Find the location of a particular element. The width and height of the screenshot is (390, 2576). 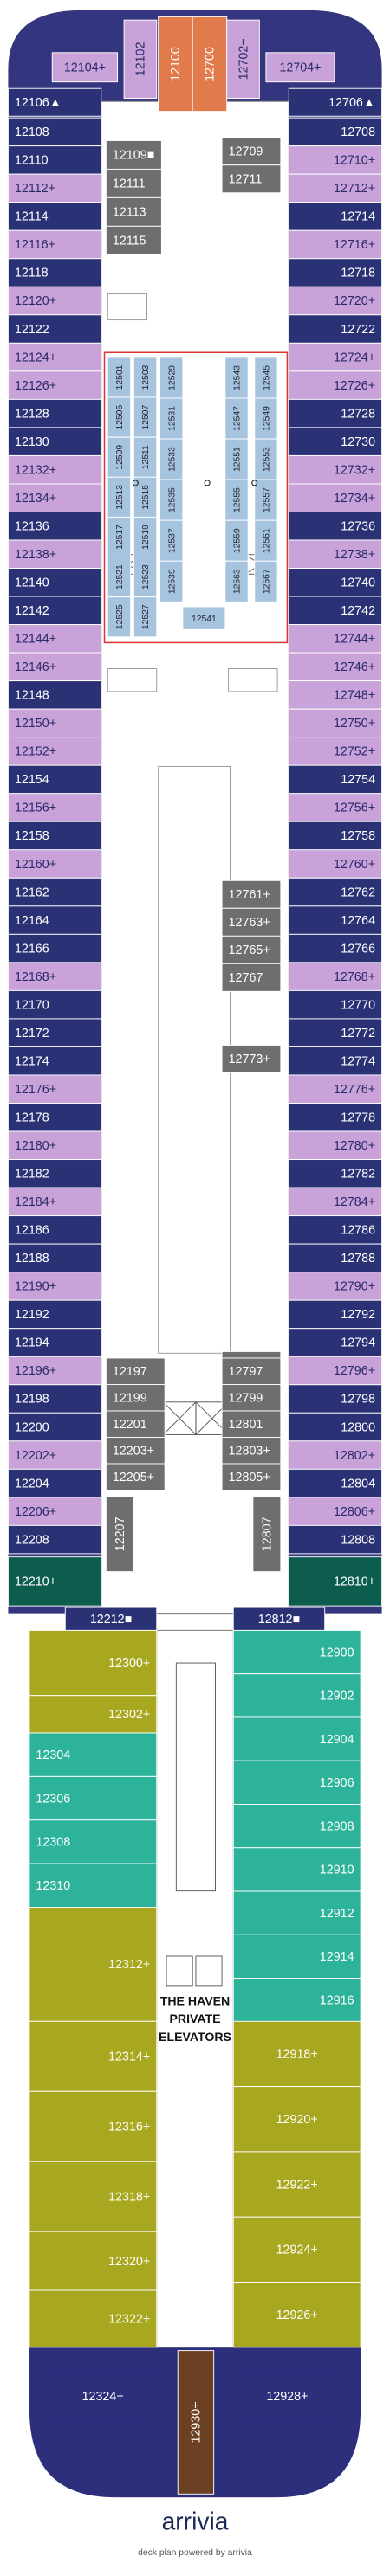

cabin-label: 12525 is located at coordinates (120, 616).